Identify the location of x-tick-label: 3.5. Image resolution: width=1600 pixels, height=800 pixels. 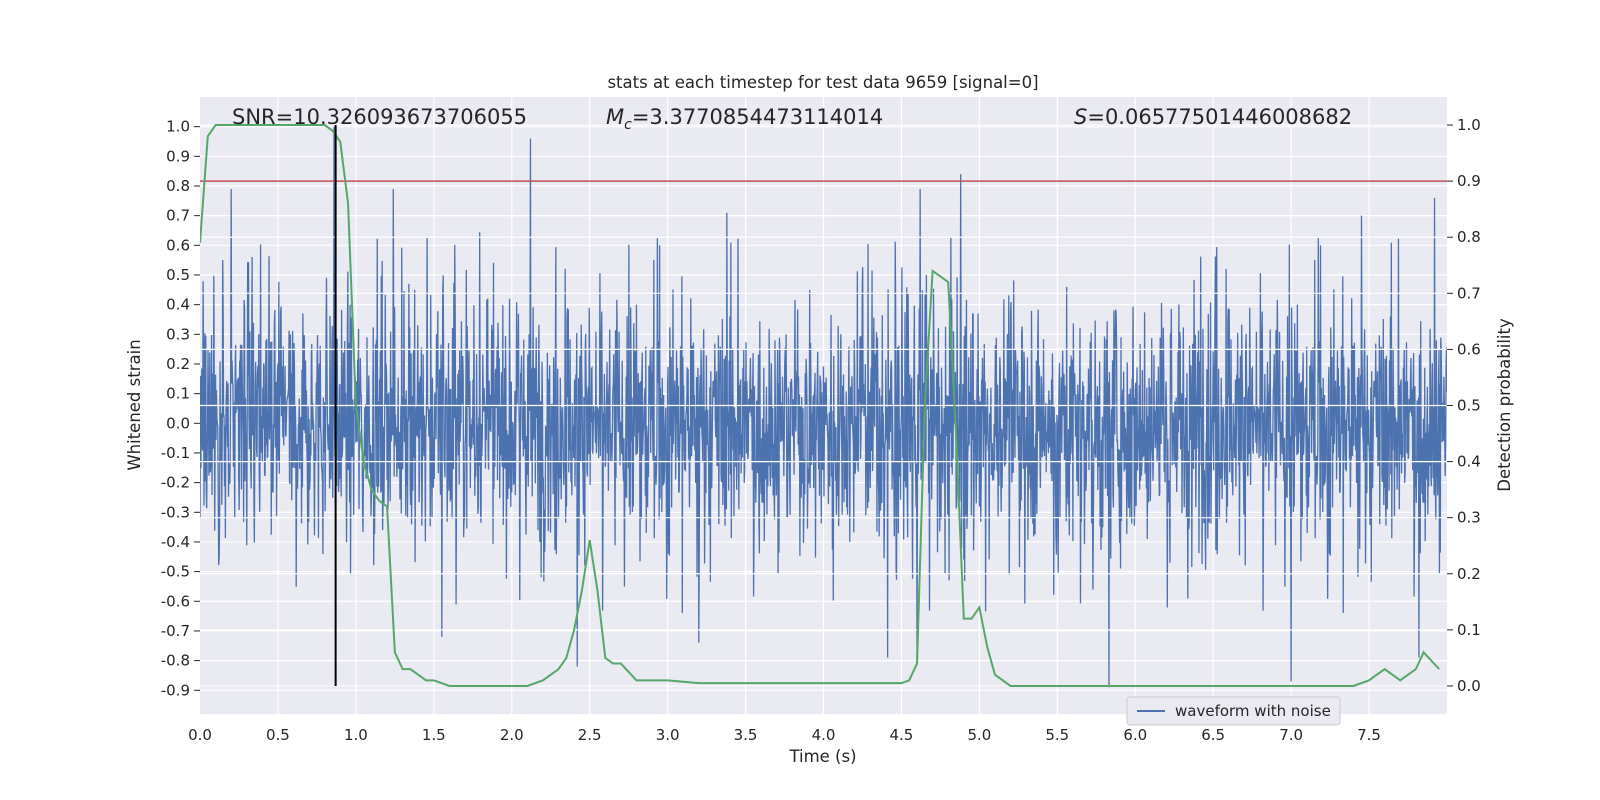
(746, 735).